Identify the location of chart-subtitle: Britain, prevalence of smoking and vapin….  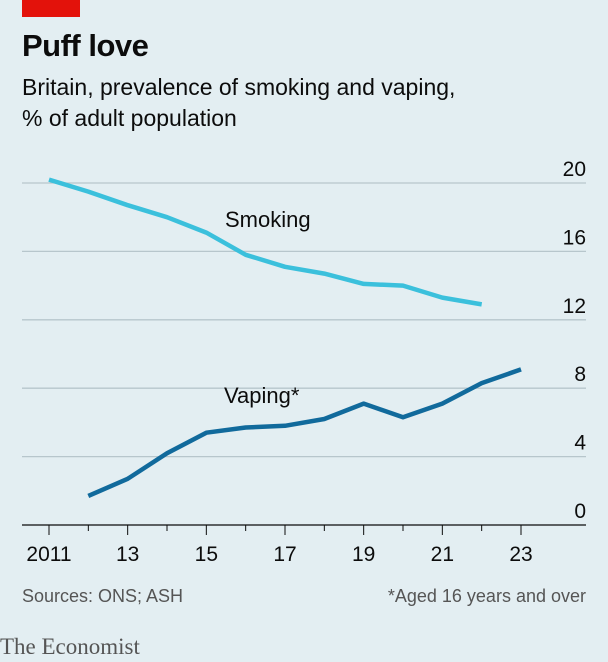
(302, 103).